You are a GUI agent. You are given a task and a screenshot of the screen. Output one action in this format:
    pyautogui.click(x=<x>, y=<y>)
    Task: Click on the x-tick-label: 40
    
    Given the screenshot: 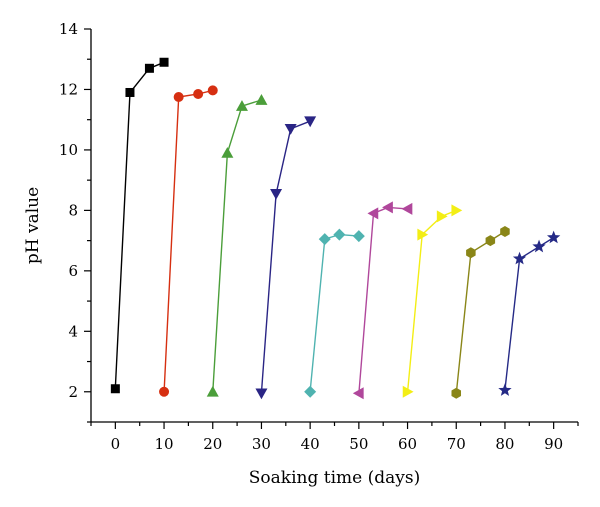 What is the action you would take?
    pyautogui.click(x=310, y=444)
    